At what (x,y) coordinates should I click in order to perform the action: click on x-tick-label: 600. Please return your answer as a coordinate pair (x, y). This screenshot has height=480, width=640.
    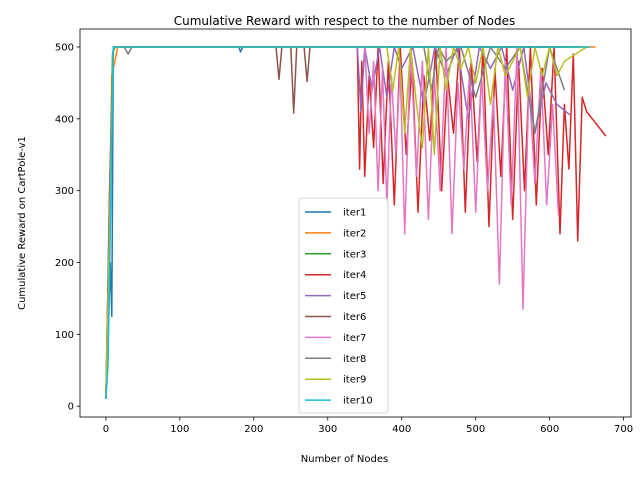
    Looking at the image, I should click on (549, 429).